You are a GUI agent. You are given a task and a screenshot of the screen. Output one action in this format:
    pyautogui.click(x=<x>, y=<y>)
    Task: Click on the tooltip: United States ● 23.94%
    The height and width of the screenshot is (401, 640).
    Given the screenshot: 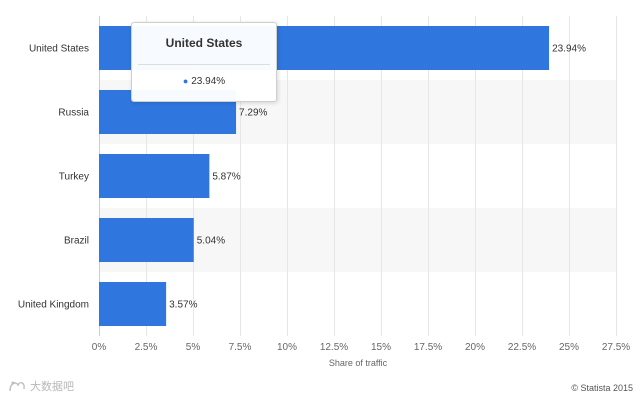 What is the action you would take?
    pyautogui.click(x=204, y=62)
    